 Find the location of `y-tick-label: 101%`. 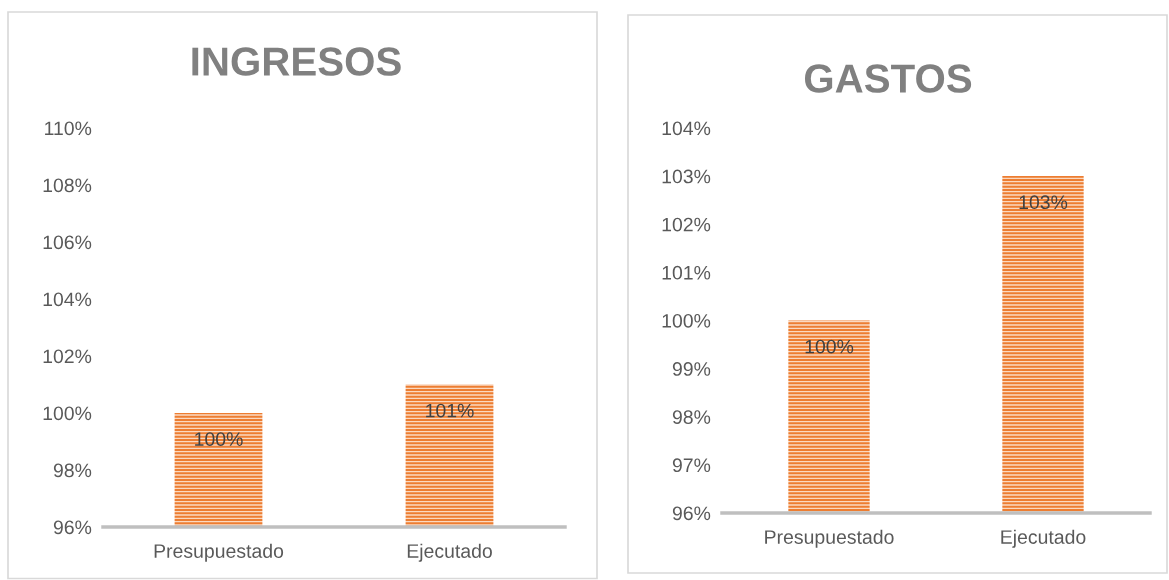

y-tick-label: 101% is located at coordinates (686, 272).